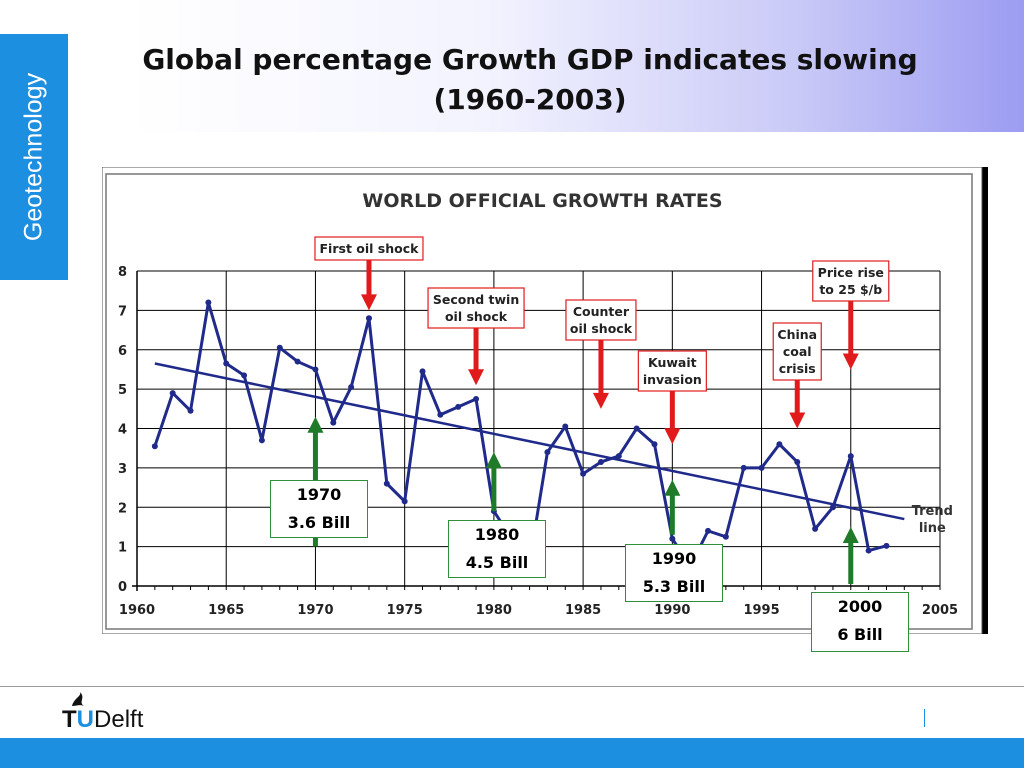 This screenshot has width=1024, height=768. Describe the element at coordinates (674, 573) in the screenshot. I see `population-callout-1990: 1990 5.3 Bill` at that location.